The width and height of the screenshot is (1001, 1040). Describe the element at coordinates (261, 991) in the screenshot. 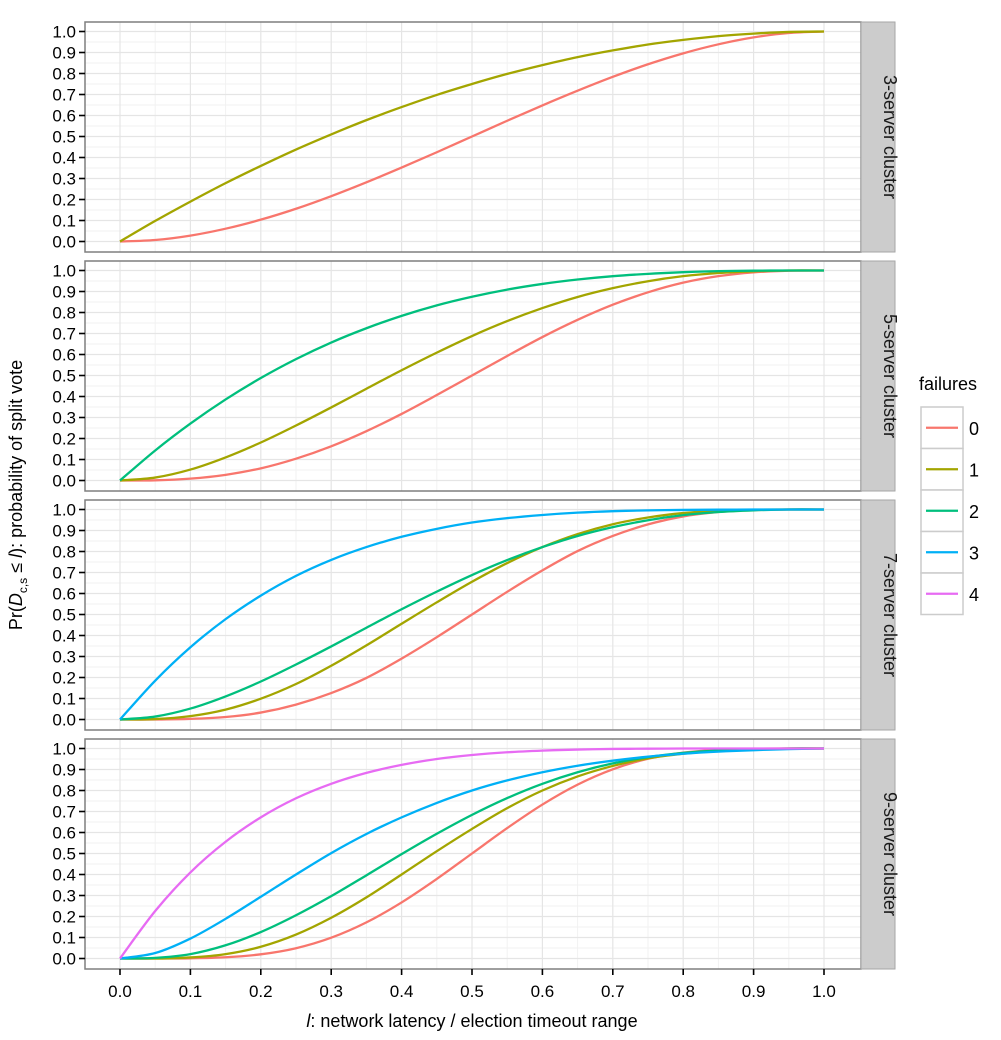

I see `x-tick-label: 0.2` at that location.